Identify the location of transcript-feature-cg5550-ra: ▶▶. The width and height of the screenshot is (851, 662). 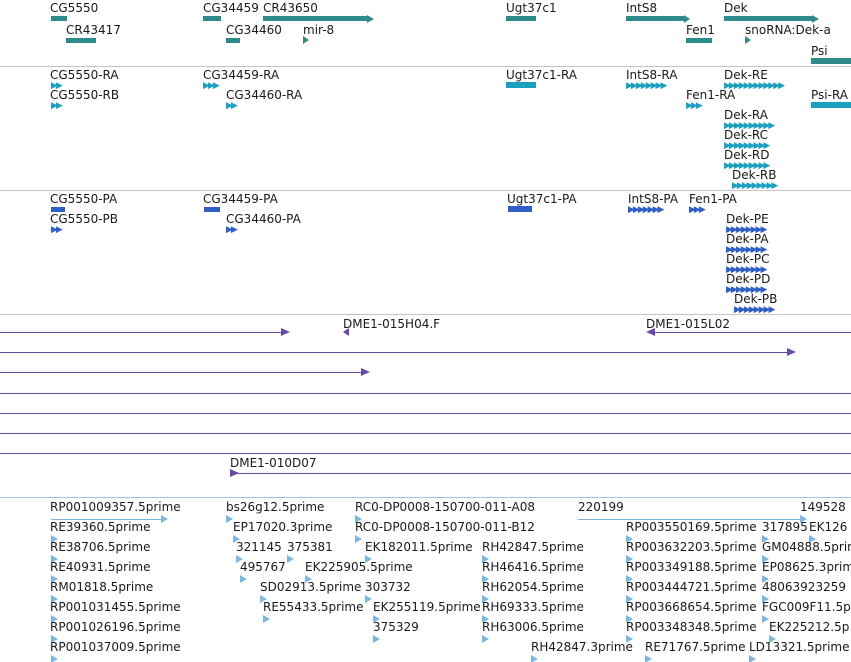
(57, 86).